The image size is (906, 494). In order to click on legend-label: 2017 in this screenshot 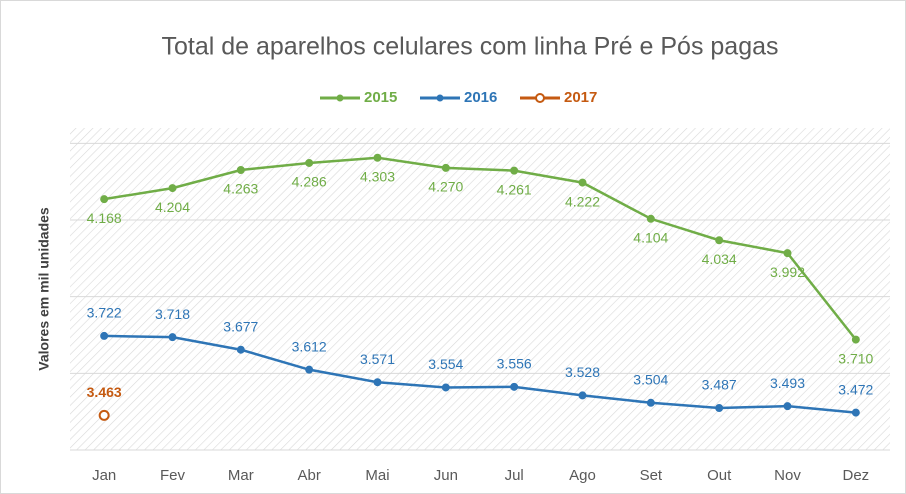, I will do `click(580, 97)`.